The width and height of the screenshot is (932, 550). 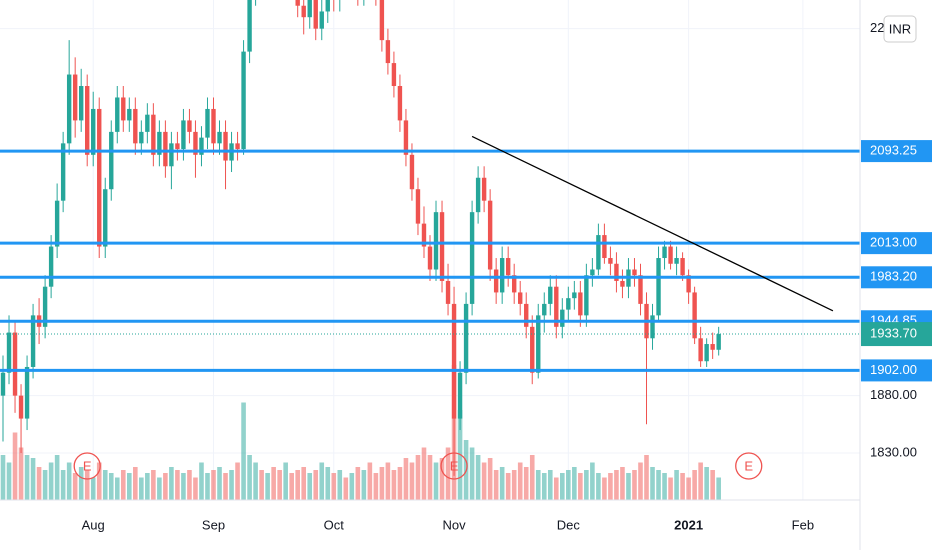 What do you see at coordinates (893, 394) in the screenshot?
I see `y-tick-label: 1880.00` at bounding box center [893, 394].